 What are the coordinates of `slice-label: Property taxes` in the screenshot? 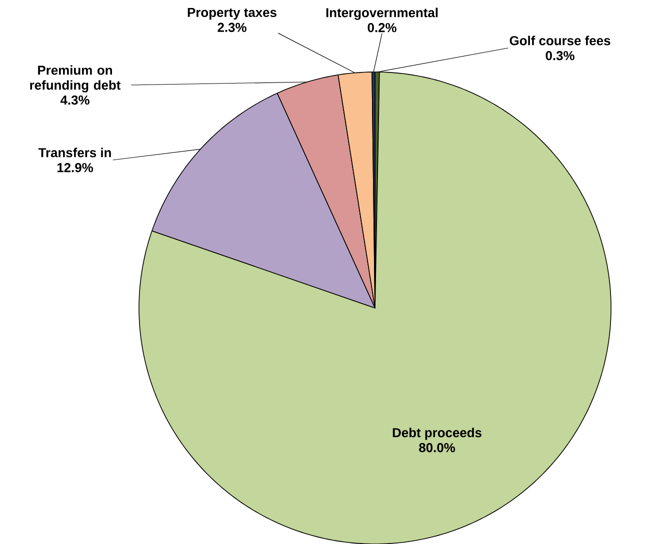 It's located at (232, 14).